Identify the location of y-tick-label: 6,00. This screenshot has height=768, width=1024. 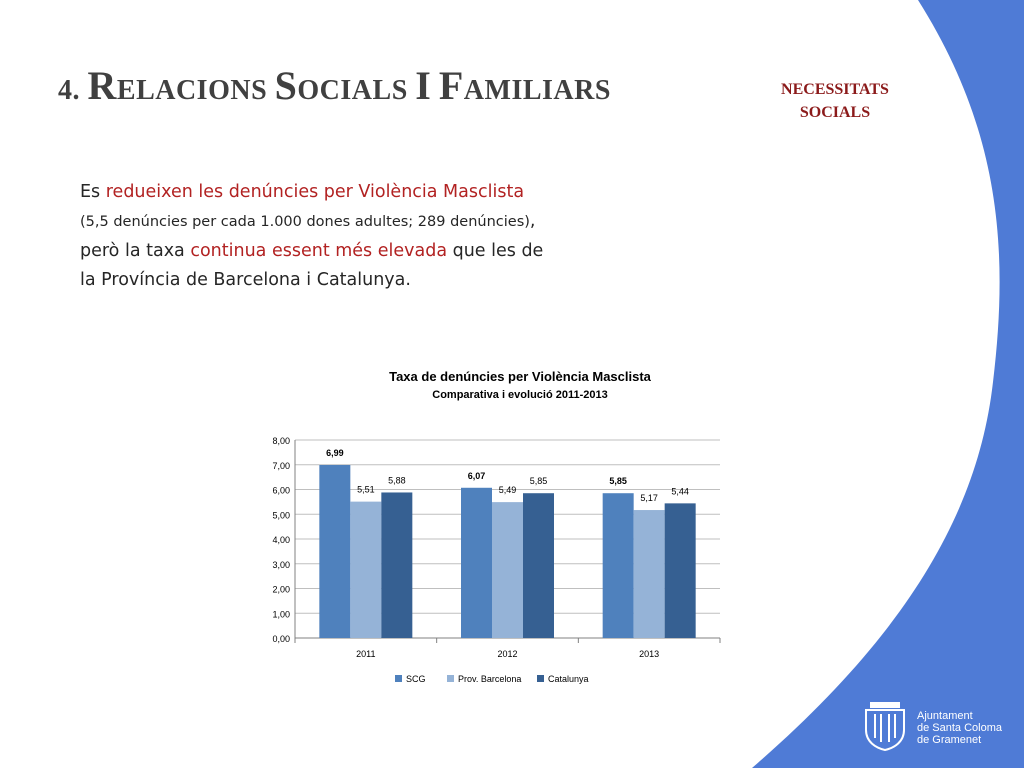
(281, 491).